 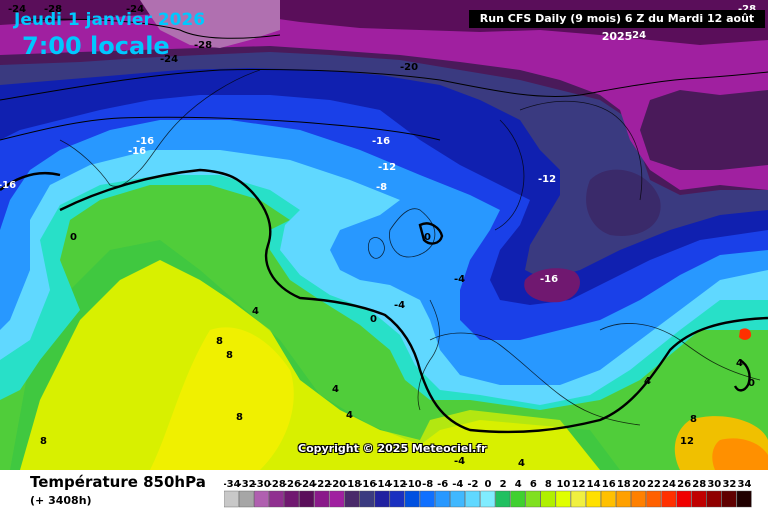 What do you see at coordinates (740, 454) in the screenshot?
I see `zone-east-med-hot` at bounding box center [740, 454].